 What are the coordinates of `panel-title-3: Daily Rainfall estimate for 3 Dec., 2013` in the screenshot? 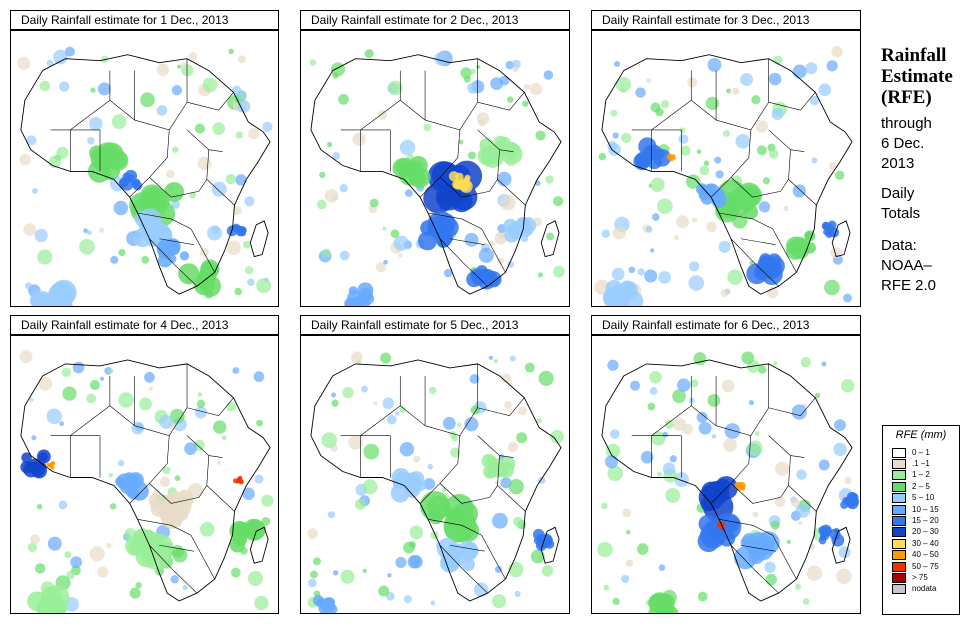 It's located at (726, 20).